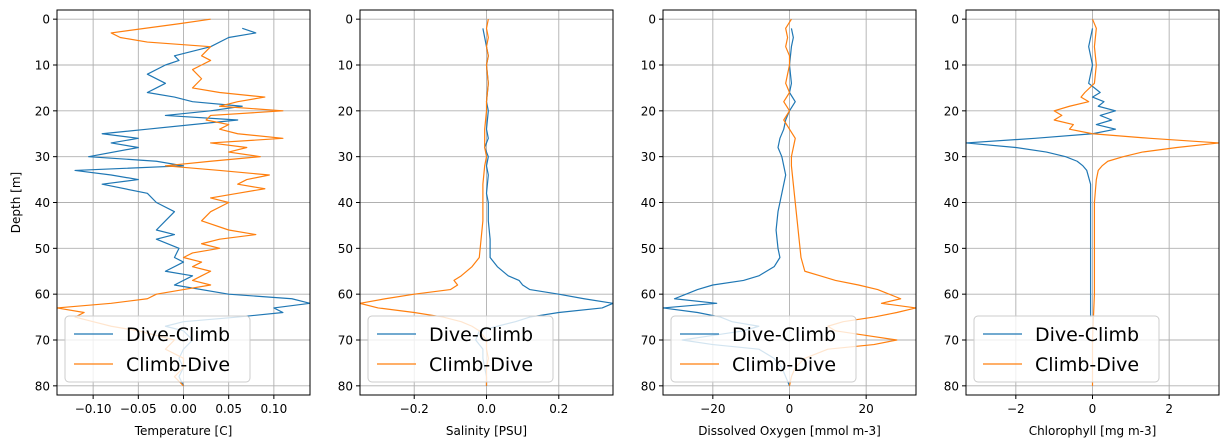  I want to click on x-axis-label: Chlorophyll [mg m-3], so click(1093, 431).